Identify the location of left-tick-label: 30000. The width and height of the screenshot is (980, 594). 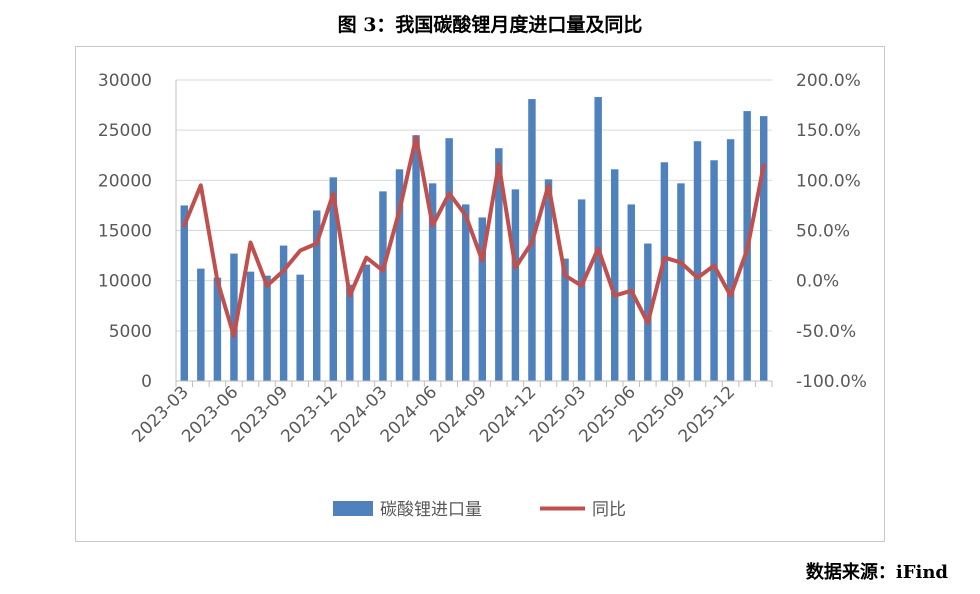
(125, 81).